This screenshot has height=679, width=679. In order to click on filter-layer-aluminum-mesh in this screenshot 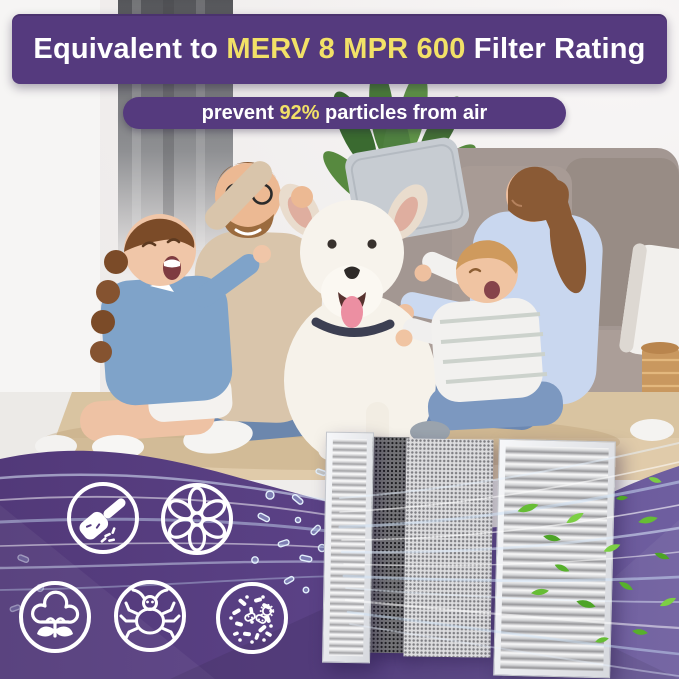, I will do `click(448, 548)`.